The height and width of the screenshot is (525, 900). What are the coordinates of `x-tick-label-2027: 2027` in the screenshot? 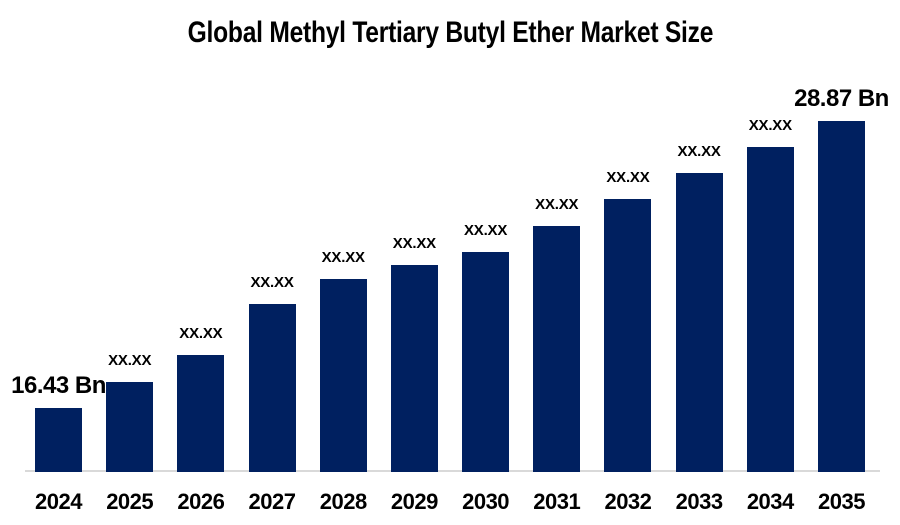 It's located at (272, 501).